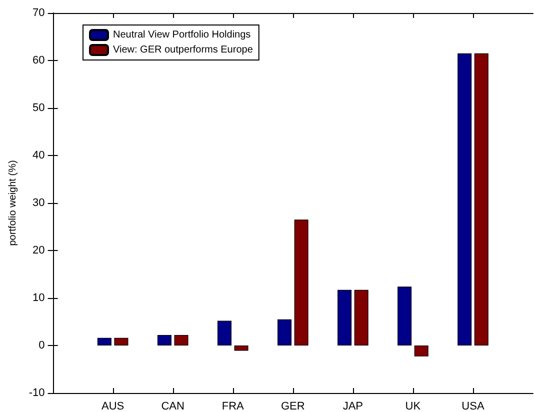  What do you see at coordinates (38, 13) in the screenshot?
I see `y-tick-label: 70` at bounding box center [38, 13].